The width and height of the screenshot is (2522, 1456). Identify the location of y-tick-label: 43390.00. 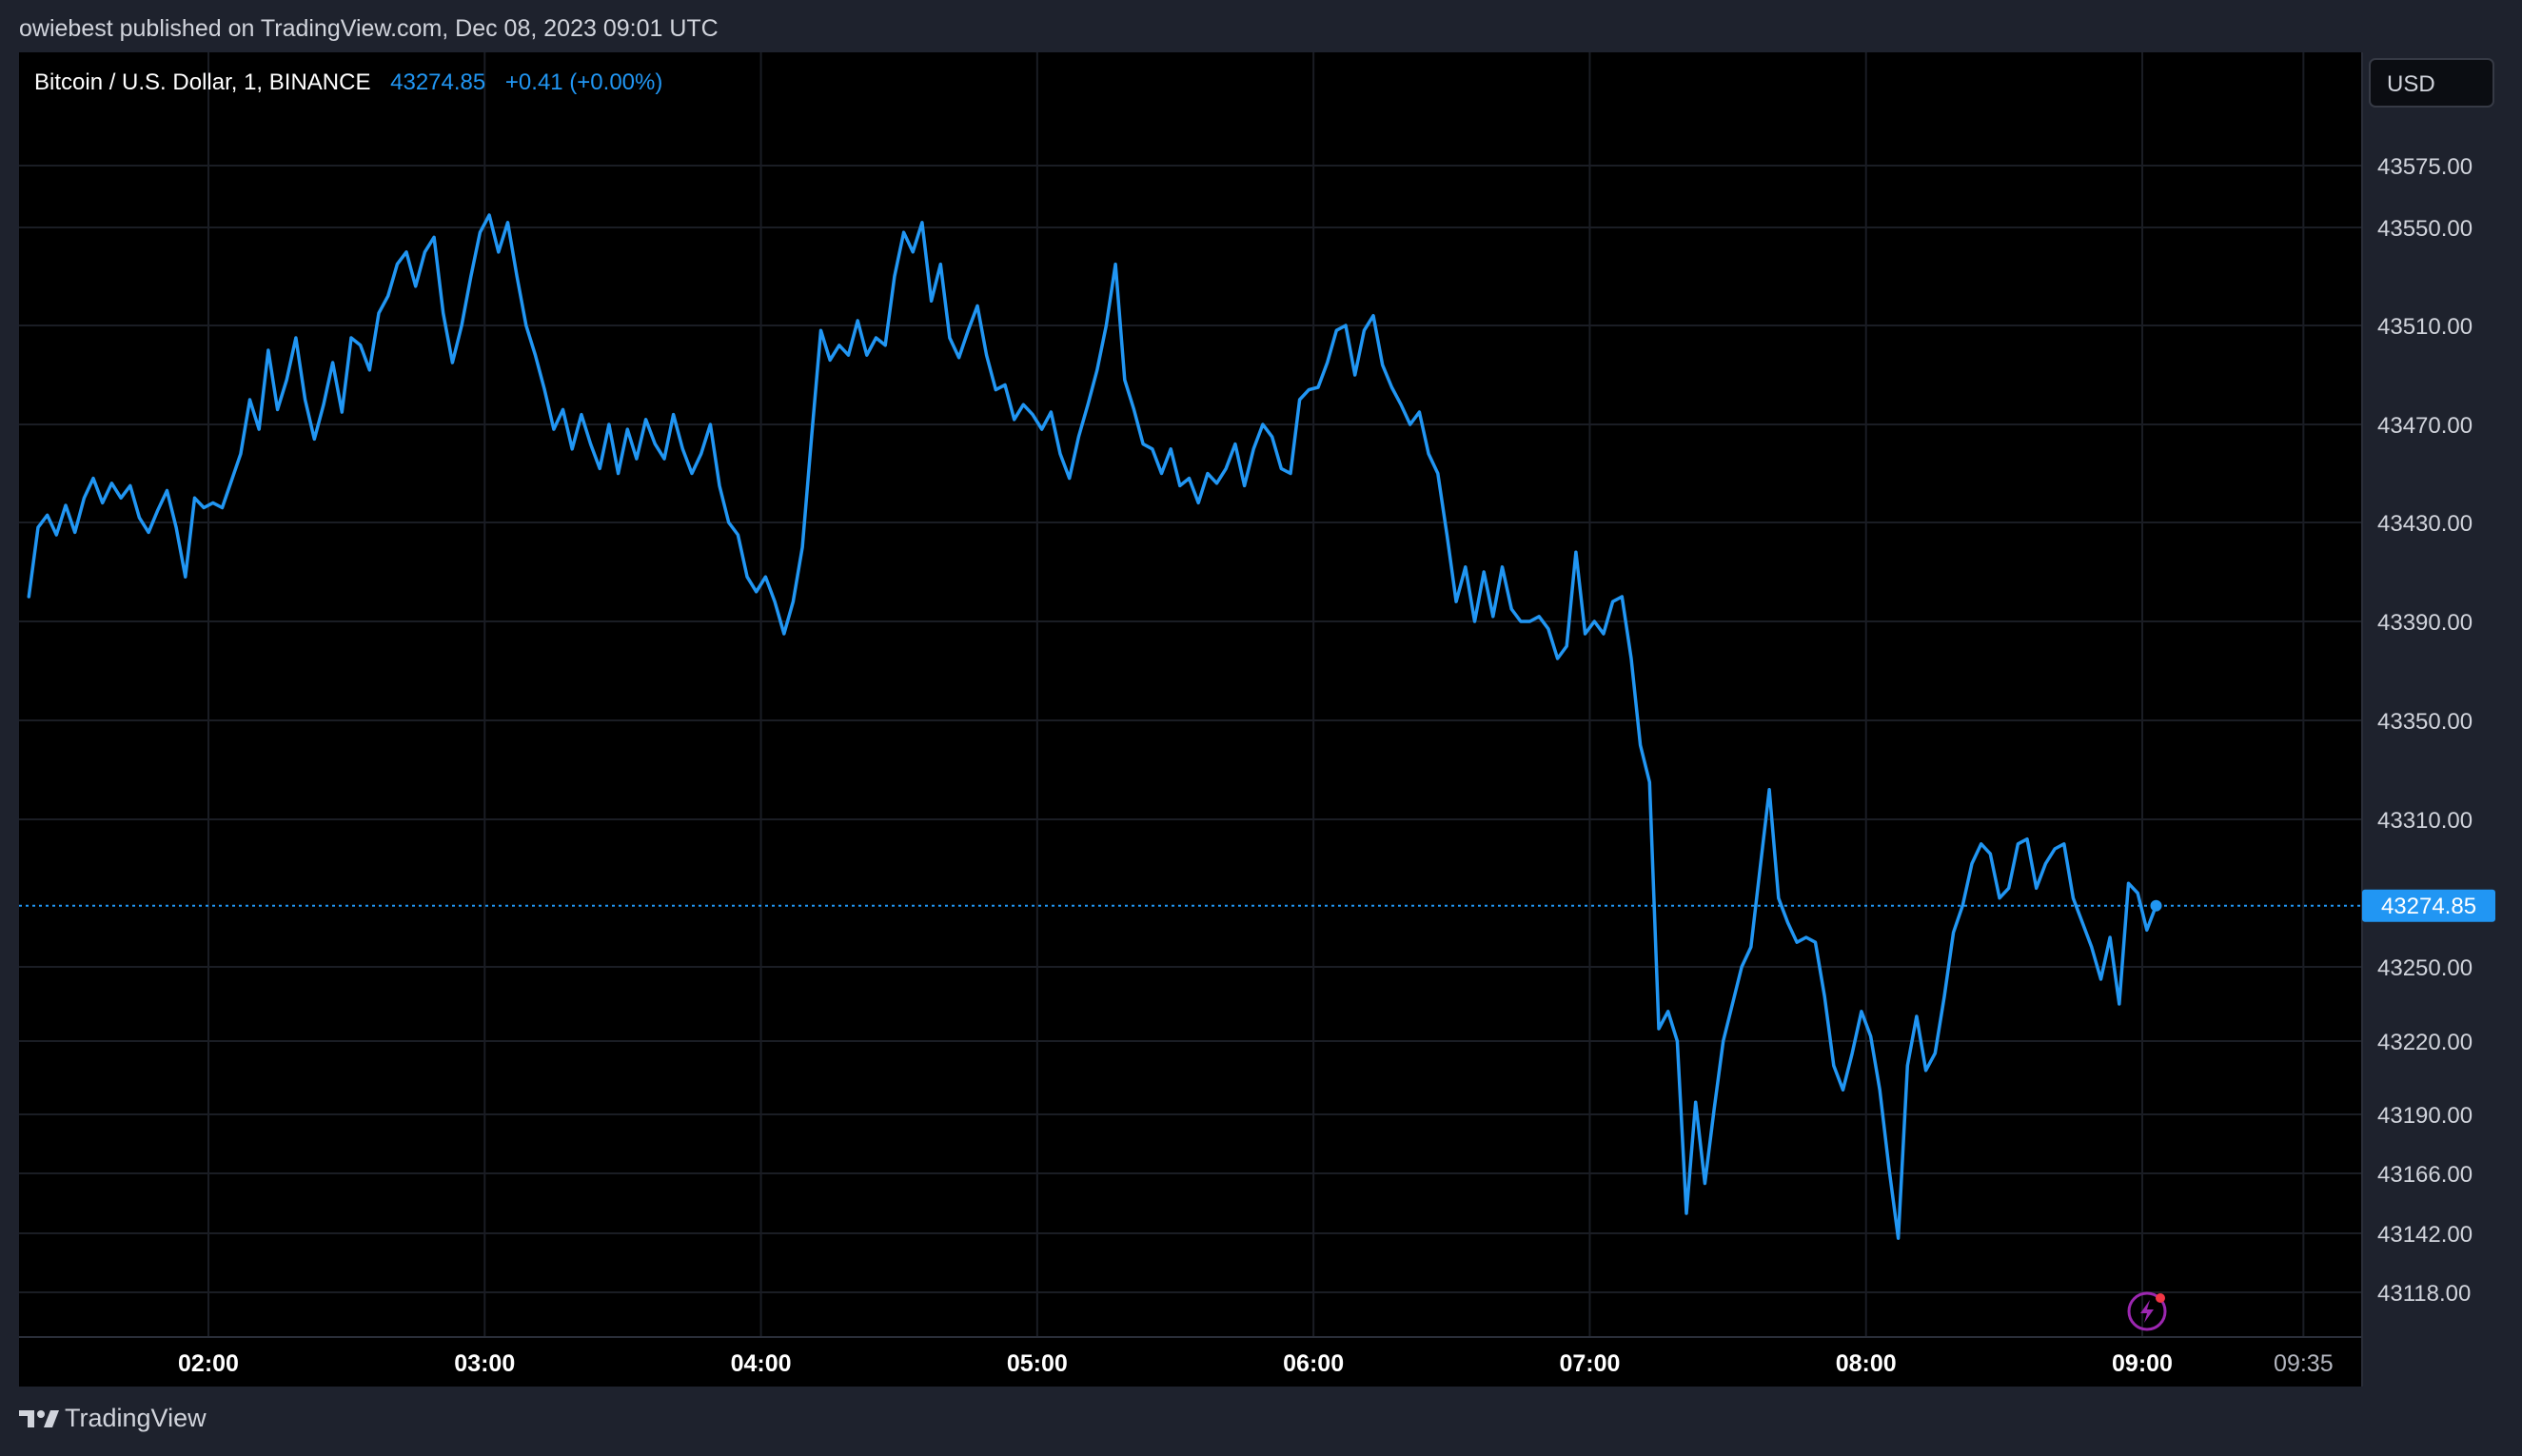
(2425, 623).